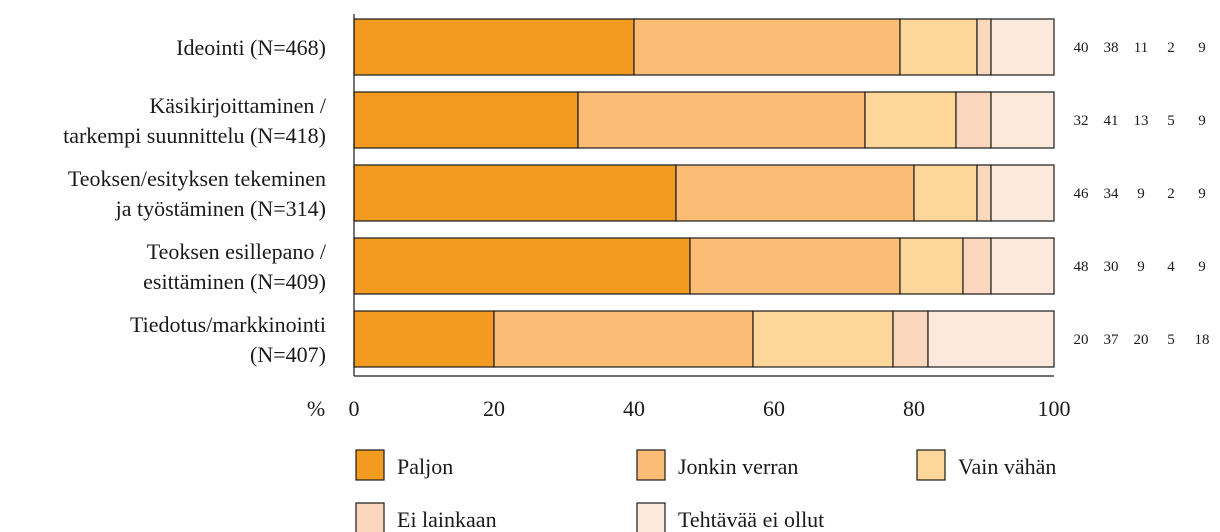  I want to click on legend-label: Vain vähän, so click(1007, 466).